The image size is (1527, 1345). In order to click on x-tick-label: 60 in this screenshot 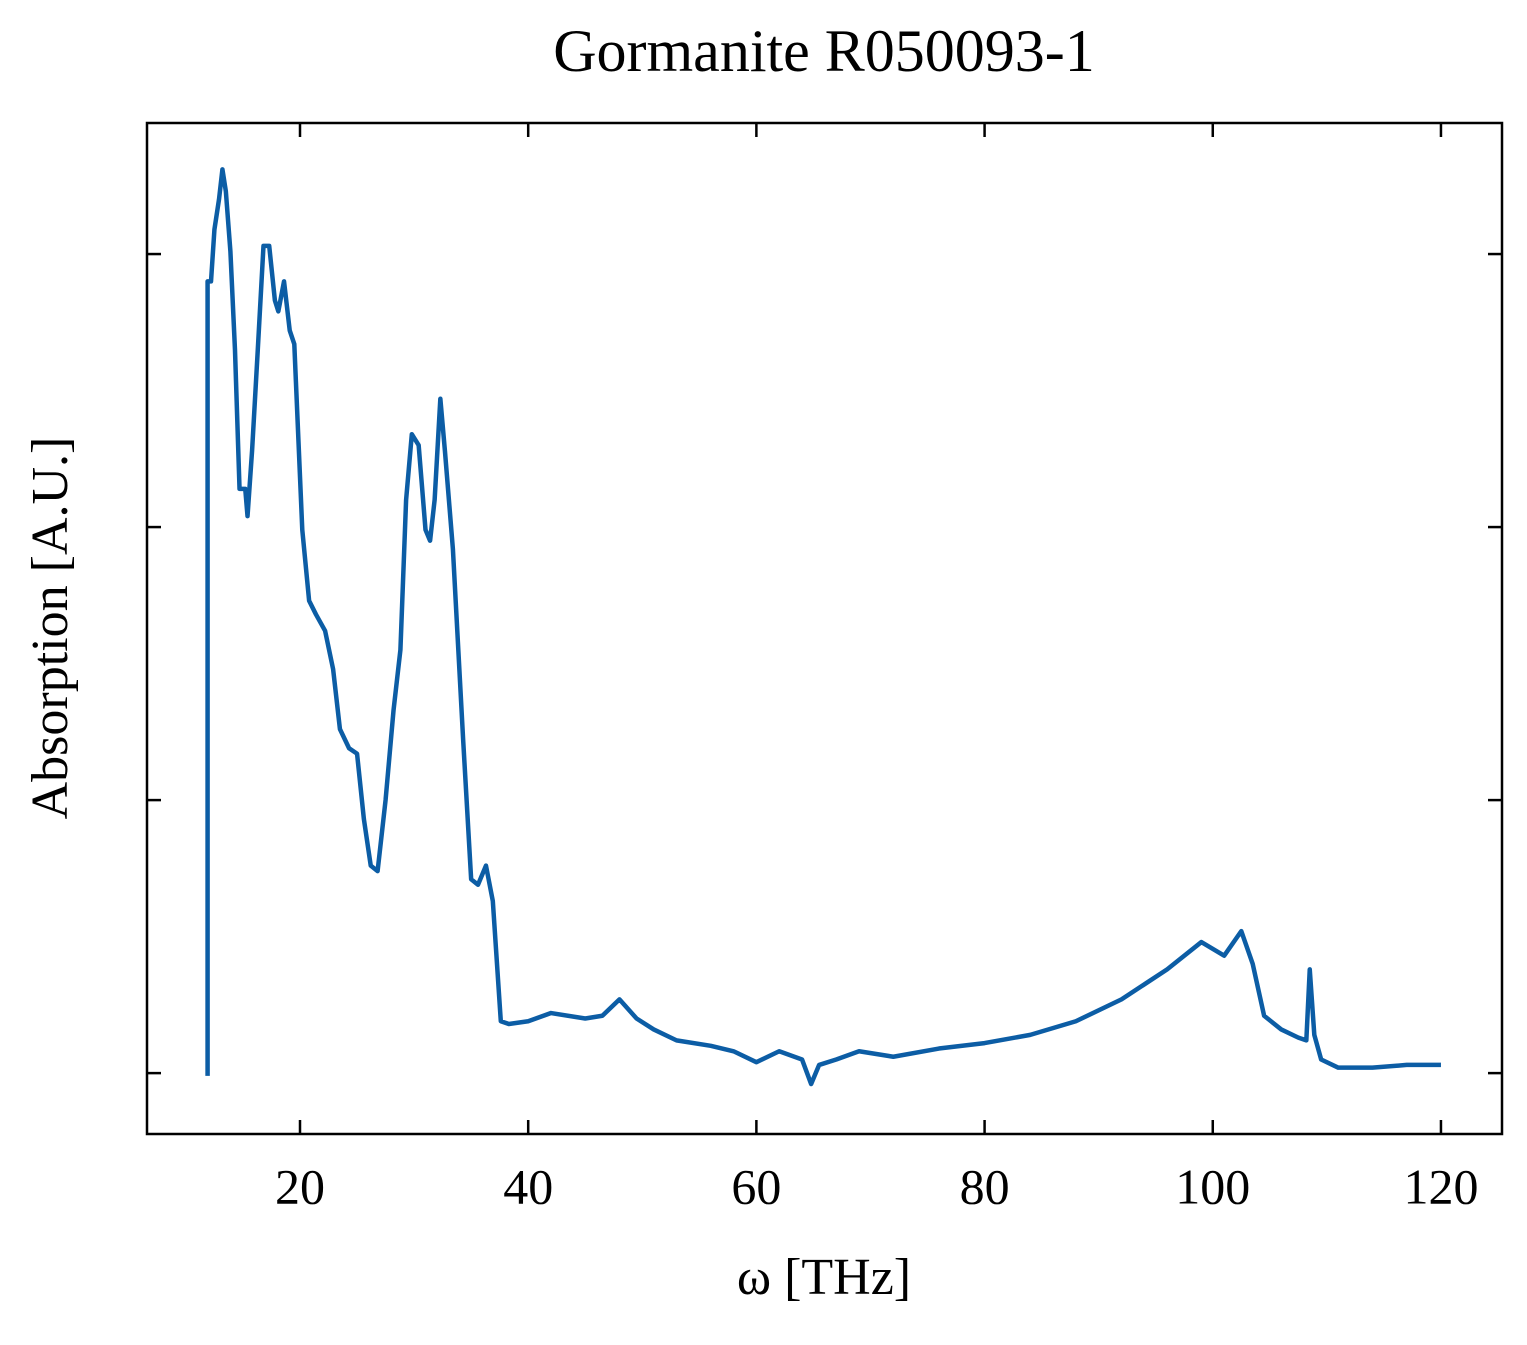, I will do `click(756, 1186)`.